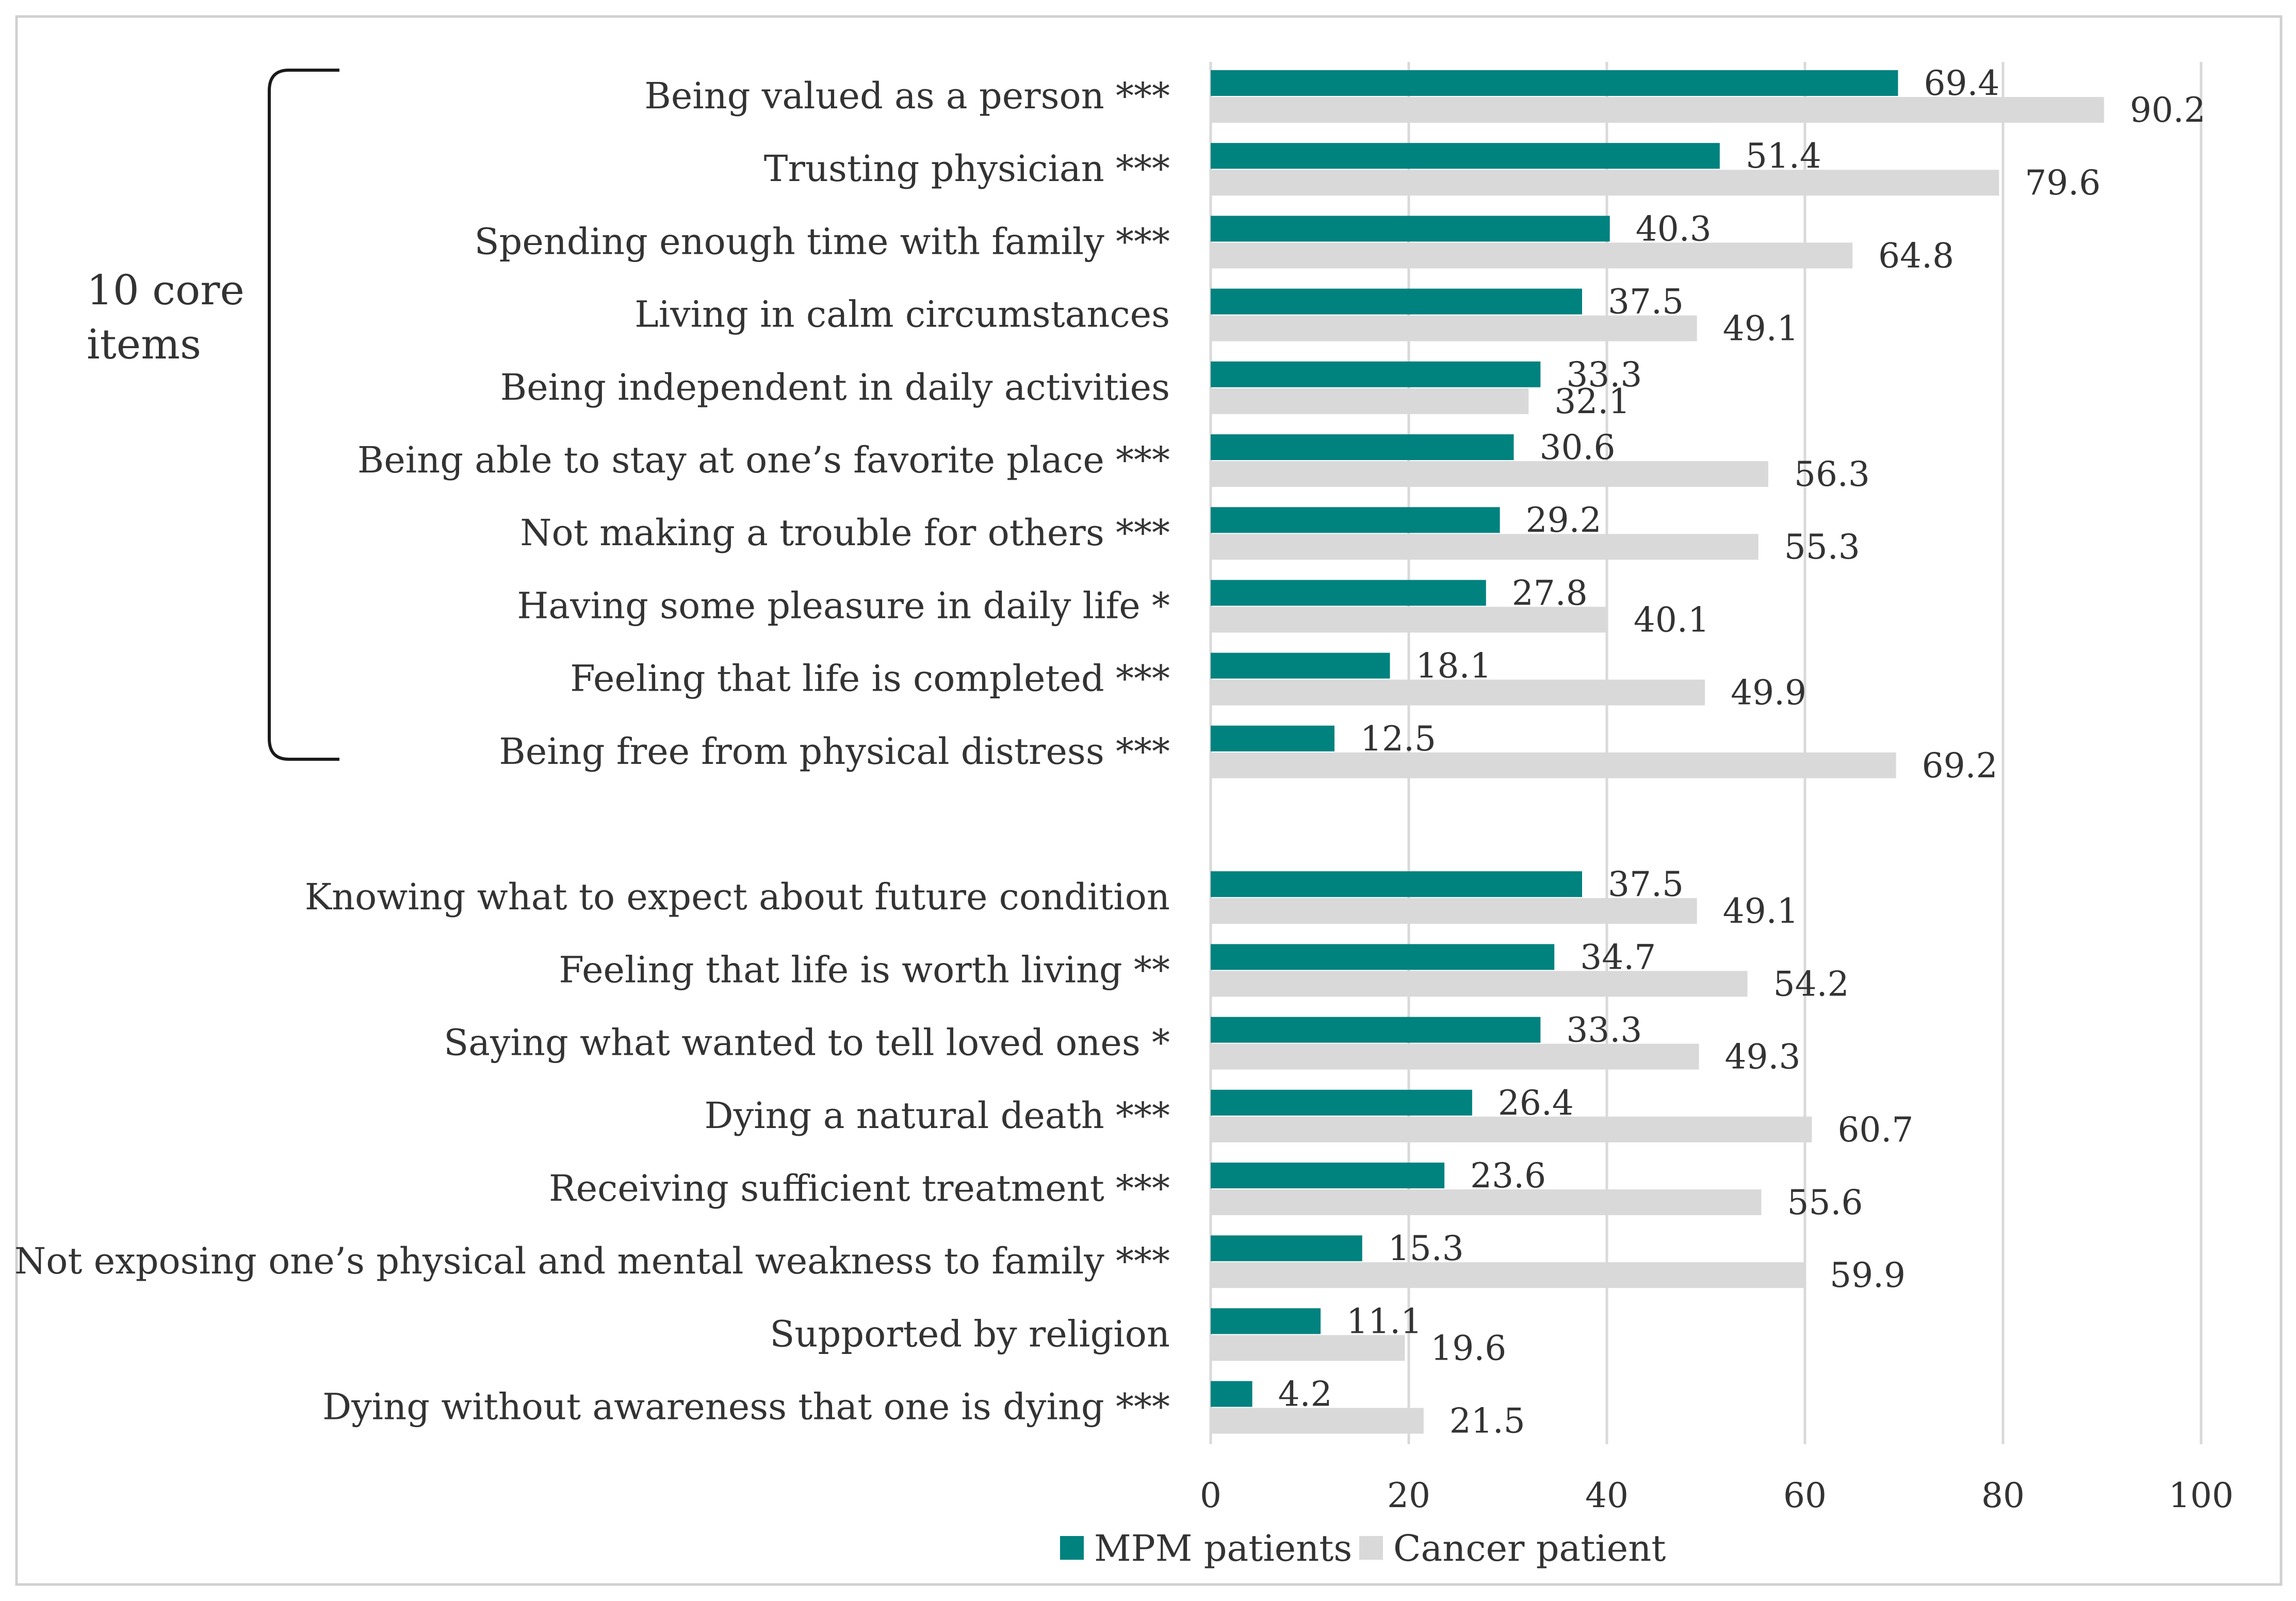  Describe the element at coordinates (1805, 1496) in the screenshot. I see `x-tick-label: 60` at that location.